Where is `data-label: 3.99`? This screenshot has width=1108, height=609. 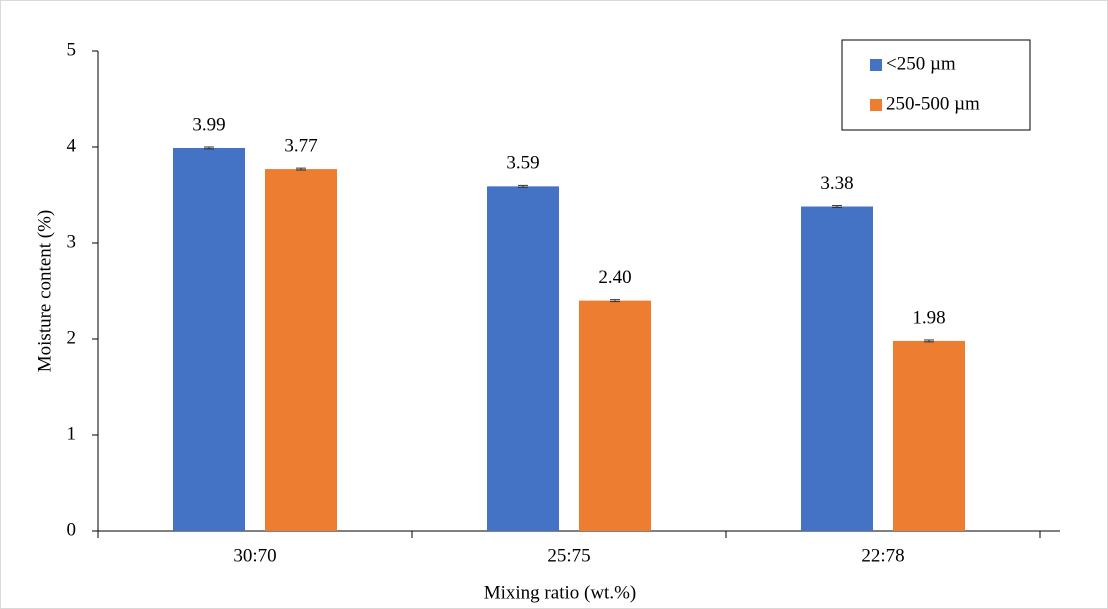 data-label: 3.99 is located at coordinates (208, 124).